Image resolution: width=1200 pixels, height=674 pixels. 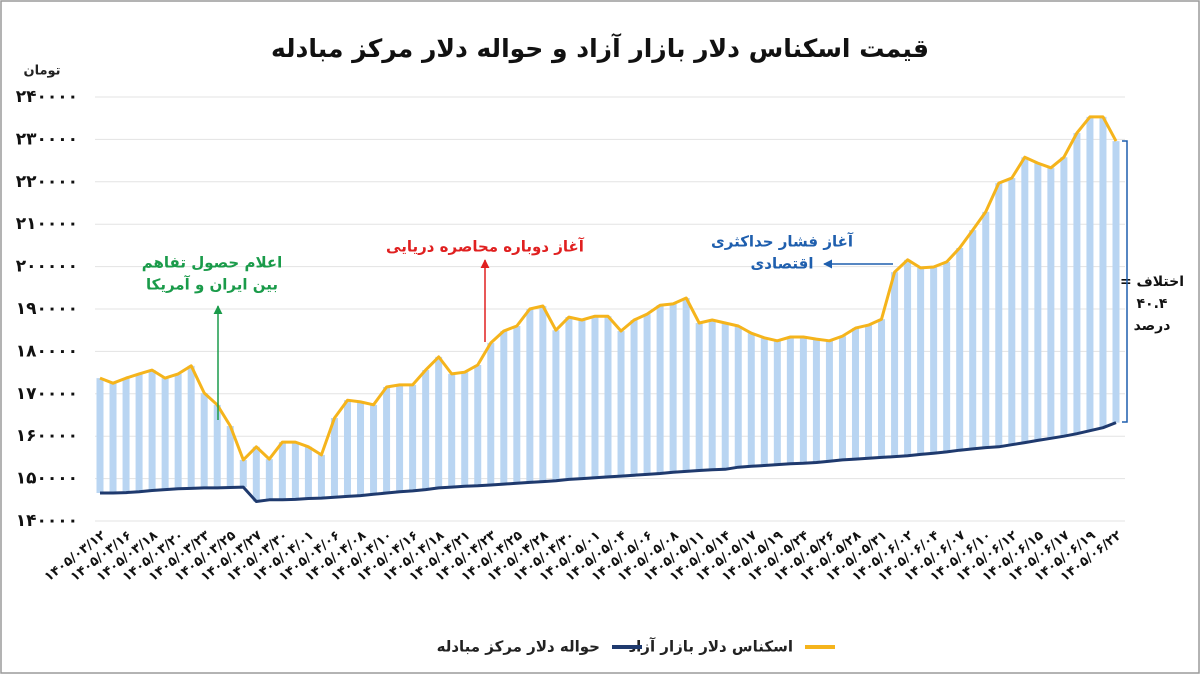 What do you see at coordinates (47, 267) in the screenshot?
I see `y-tick-label: ۲۰۰۰۰۰` at bounding box center [47, 267].